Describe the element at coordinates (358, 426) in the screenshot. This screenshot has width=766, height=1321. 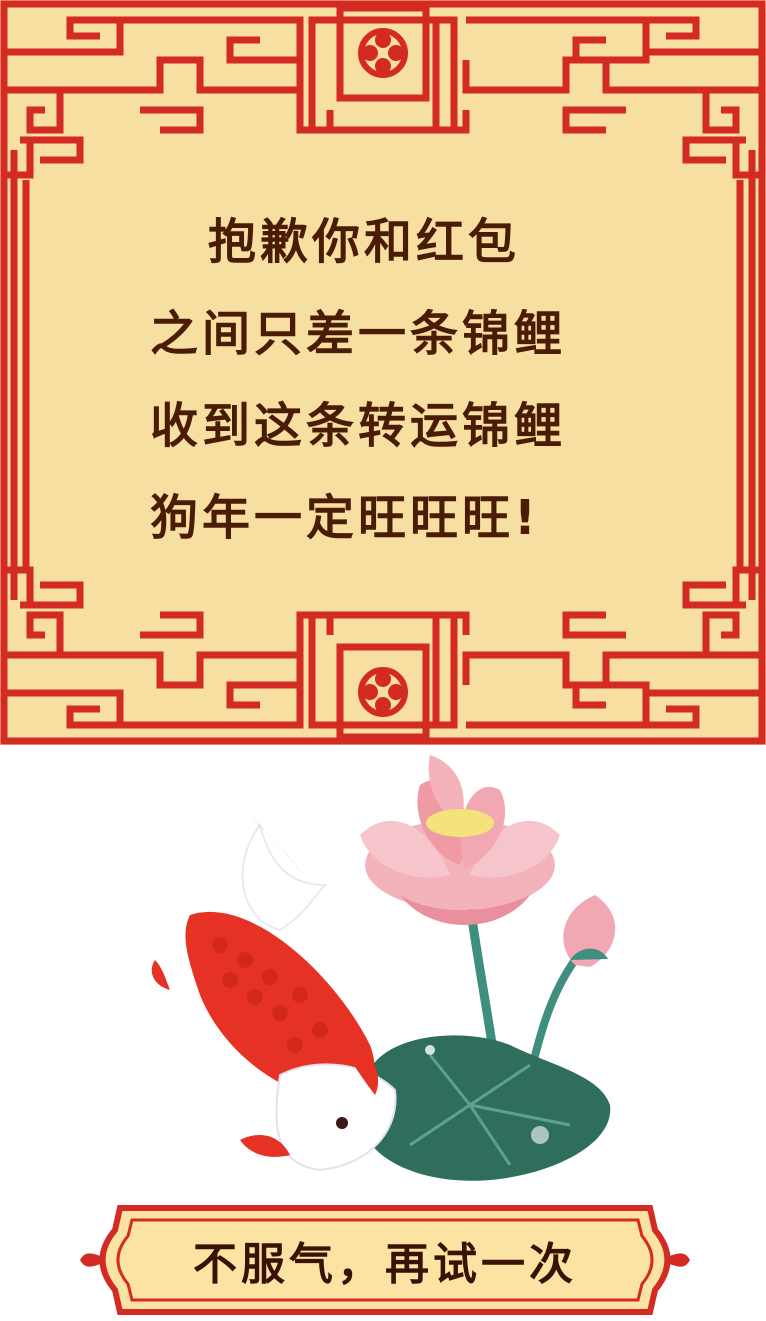
I see `message-line-3: 收到这条转运锦鲤` at that location.